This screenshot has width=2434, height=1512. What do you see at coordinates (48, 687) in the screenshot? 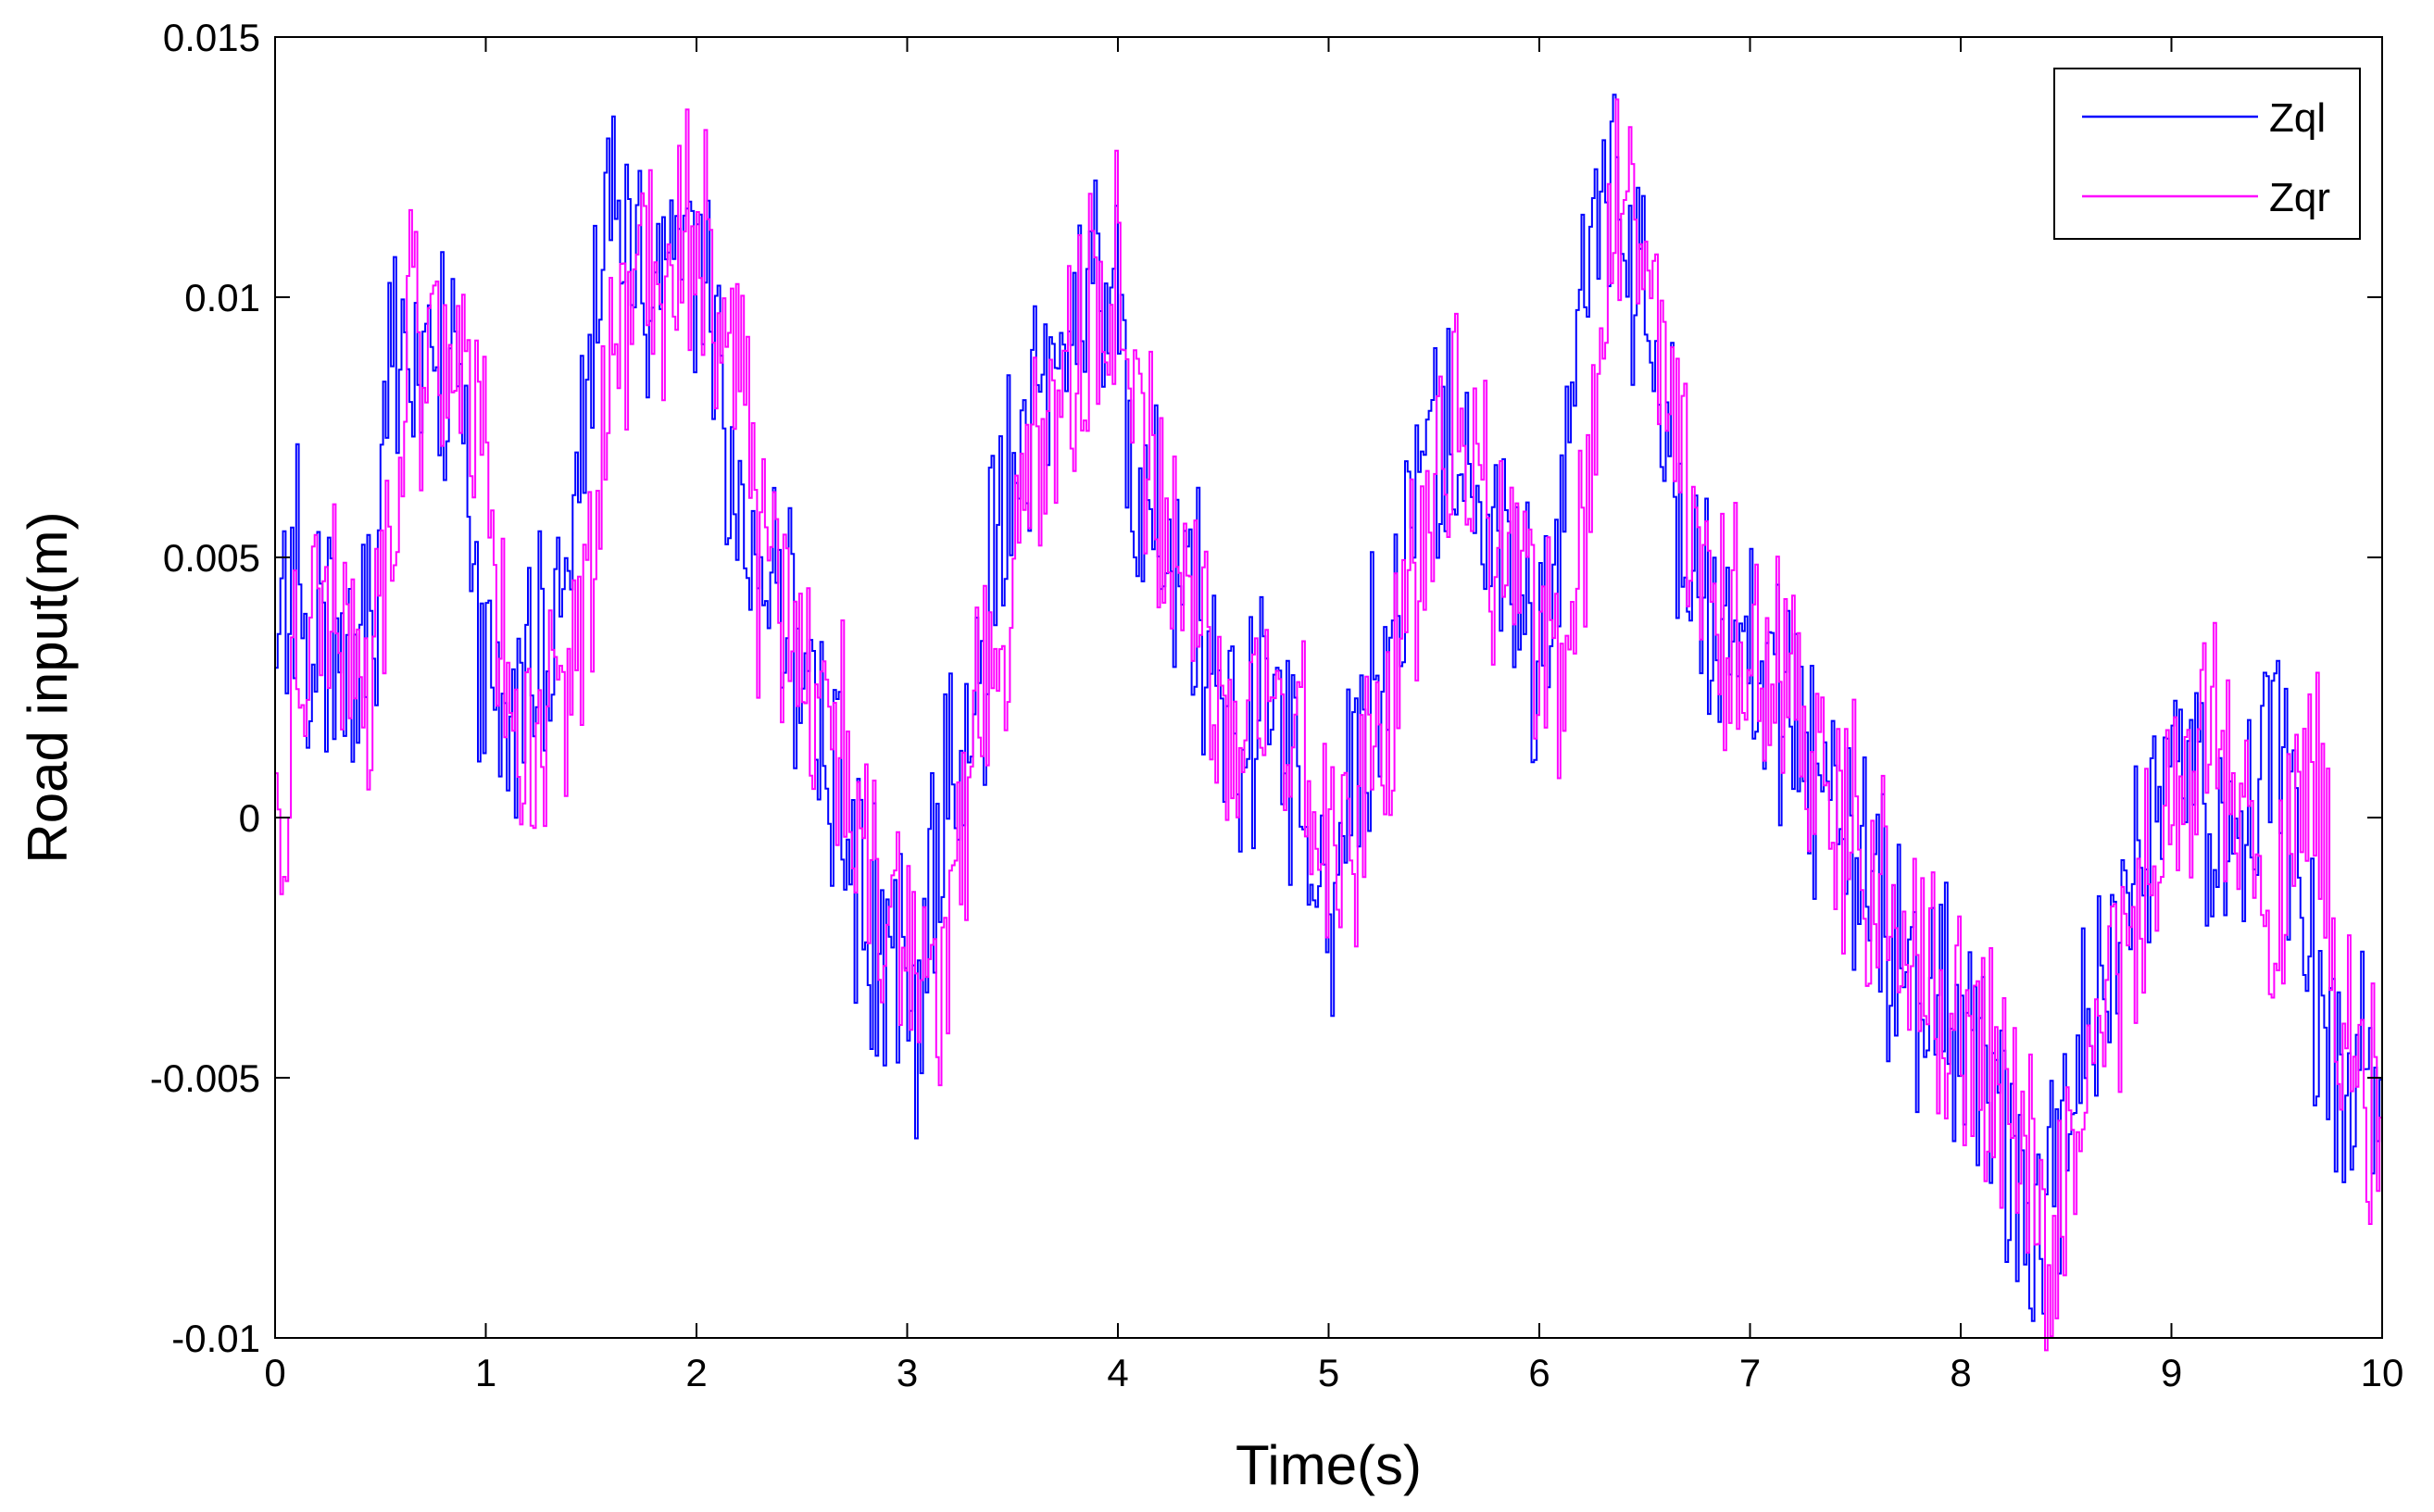
I see `y-axis-title: Road input(m)` at bounding box center [48, 687].